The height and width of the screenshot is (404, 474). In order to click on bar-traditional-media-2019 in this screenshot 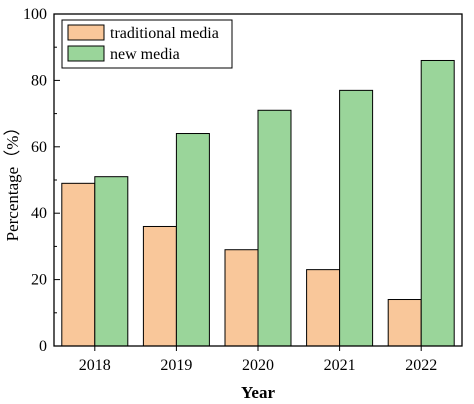, I will do `click(159, 286)`.